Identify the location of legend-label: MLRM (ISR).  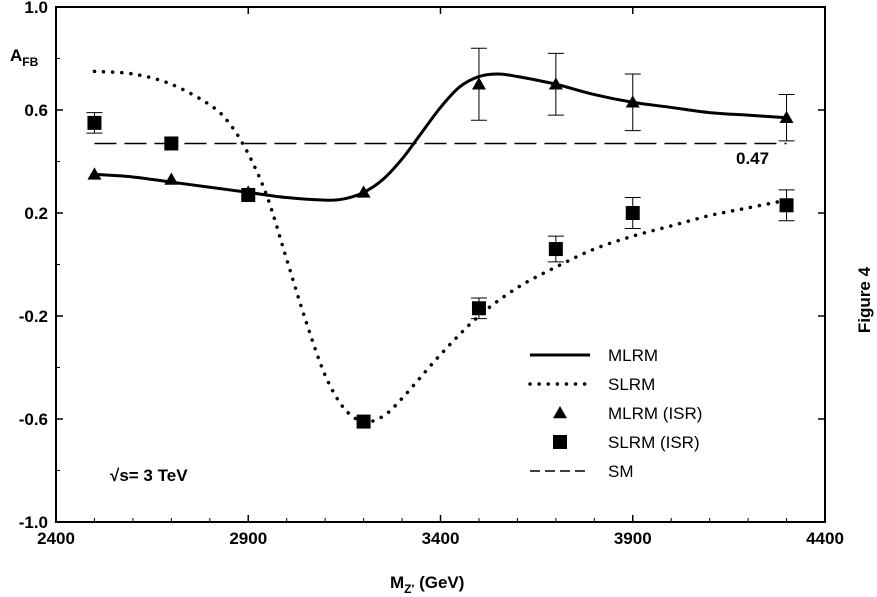
(655, 413).